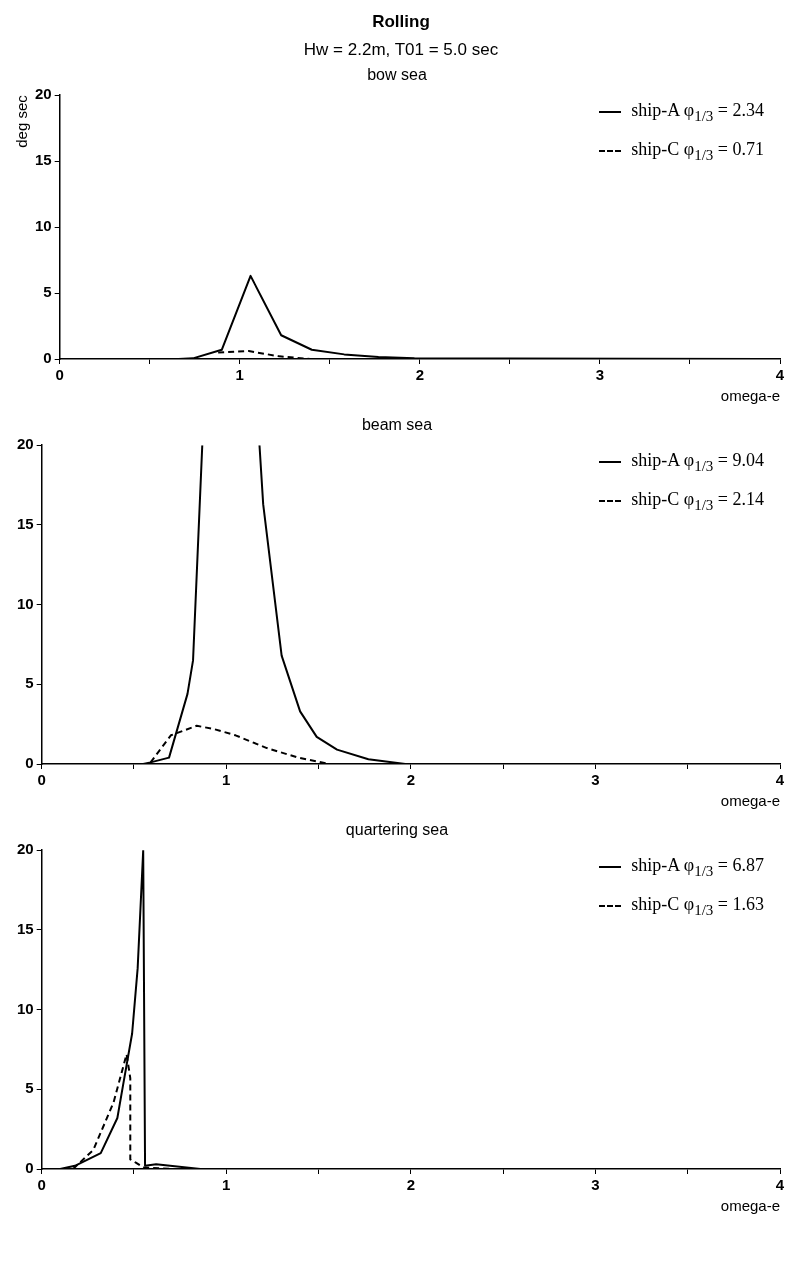 The width and height of the screenshot is (802, 1275). Describe the element at coordinates (397, 425) in the screenshot. I see `chart-title: beam sea` at that location.